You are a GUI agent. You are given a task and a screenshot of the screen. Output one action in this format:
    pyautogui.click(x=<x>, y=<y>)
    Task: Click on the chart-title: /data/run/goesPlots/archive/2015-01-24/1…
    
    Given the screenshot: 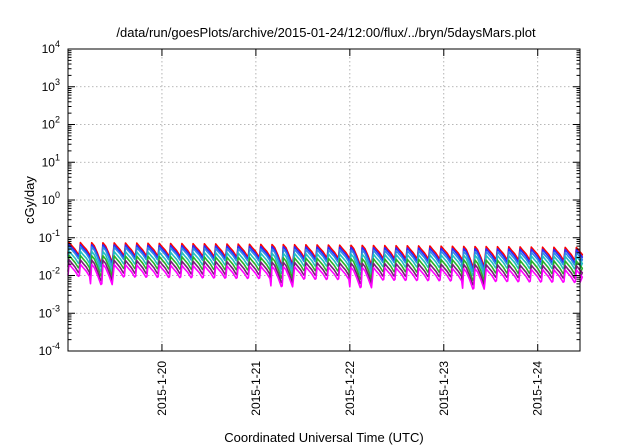 What is the action you would take?
    pyautogui.click(x=326, y=32)
    